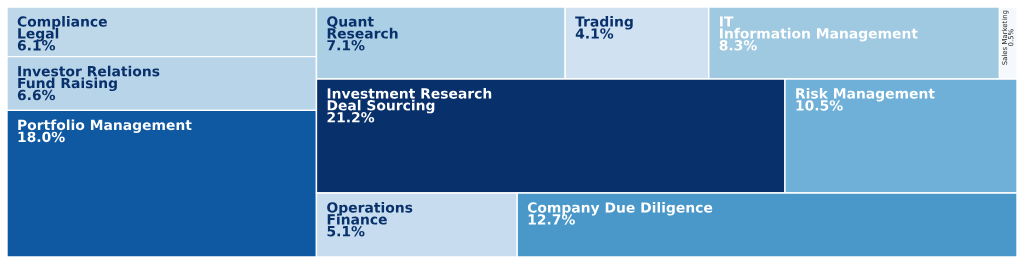  I want to click on data-label: 18.0%, so click(41, 137).